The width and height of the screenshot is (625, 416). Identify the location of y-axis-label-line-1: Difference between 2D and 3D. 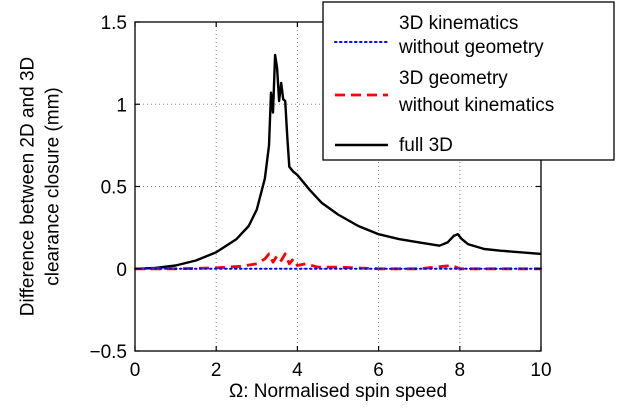
(28, 186).